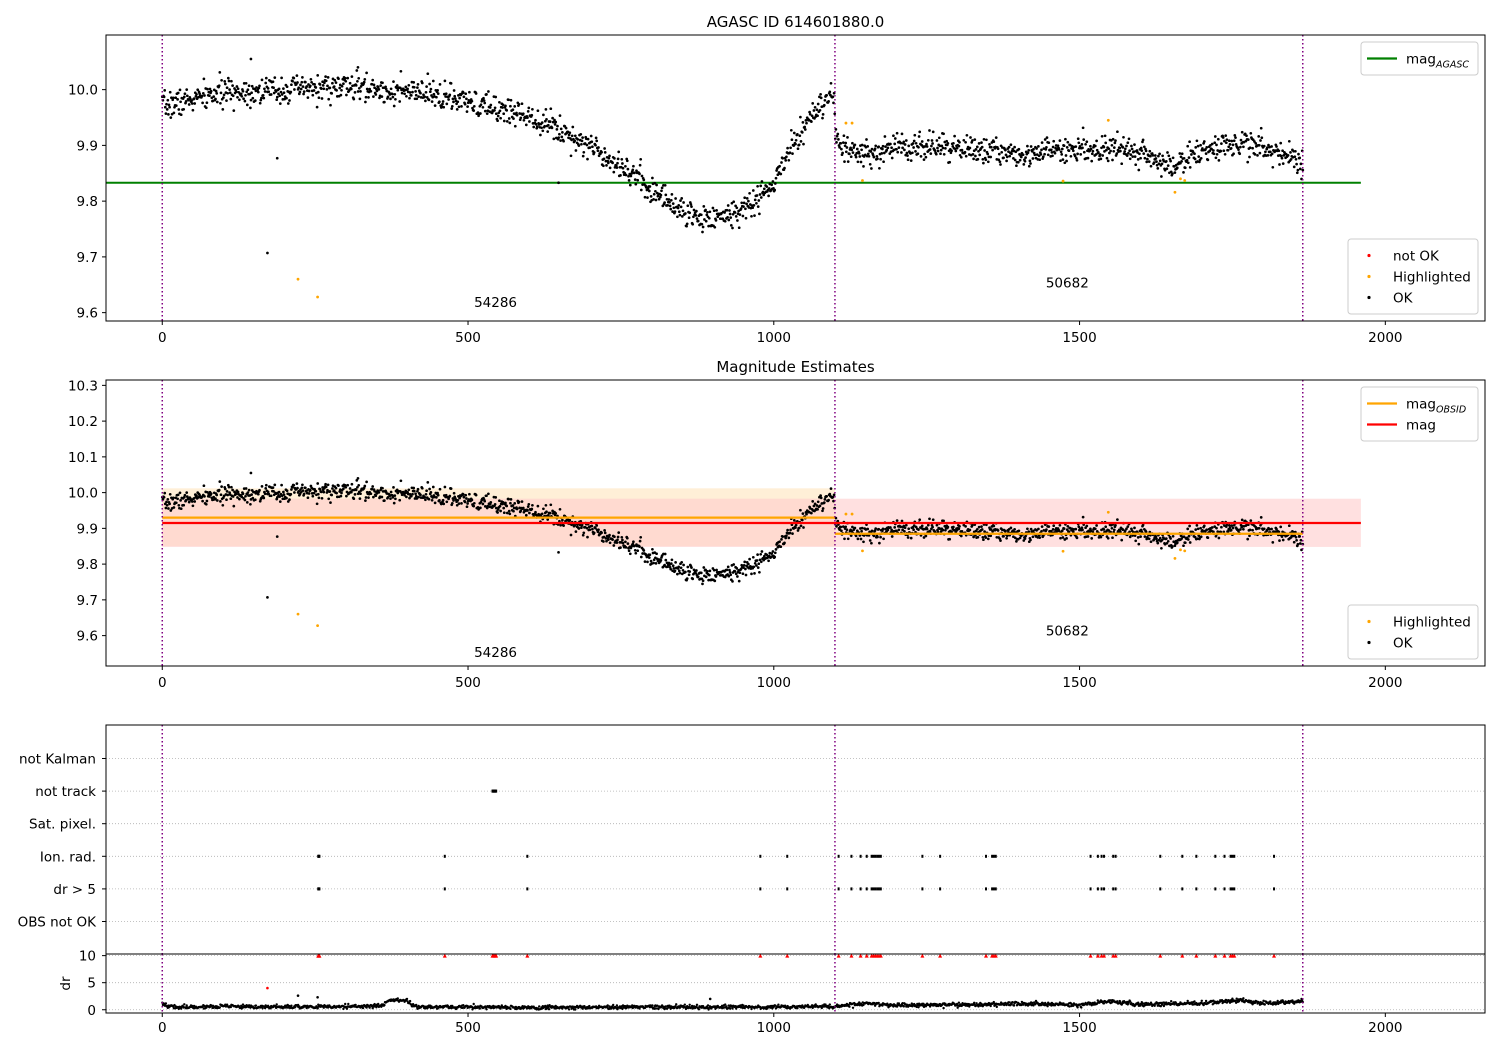  I want to click on x-tick-label: 2000, so click(1385, 683).